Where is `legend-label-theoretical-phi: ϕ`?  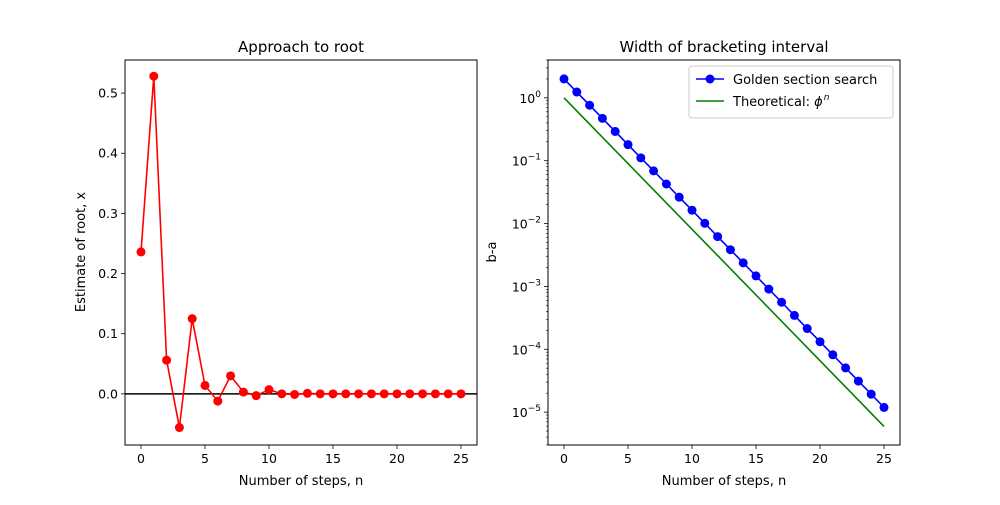 legend-label-theoretical-phi: ϕ is located at coordinates (818, 102).